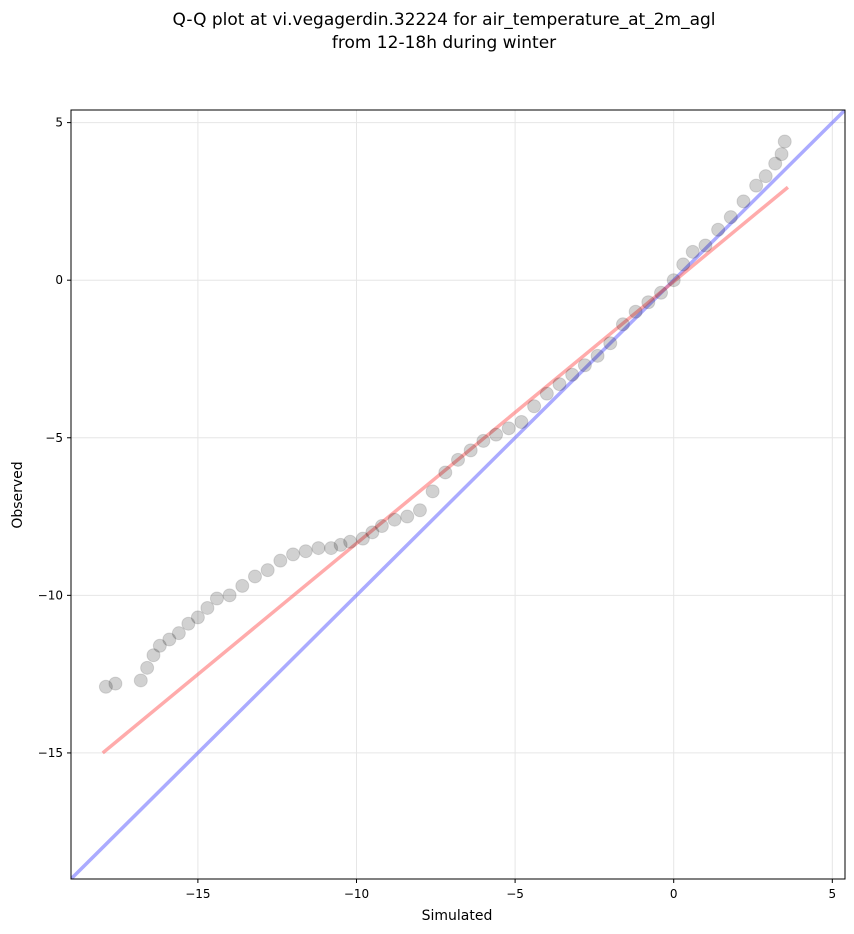 This screenshot has width=854, height=934. Describe the element at coordinates (50, 753) in the screenshot. I see `y-tick-label: −15` at that location.